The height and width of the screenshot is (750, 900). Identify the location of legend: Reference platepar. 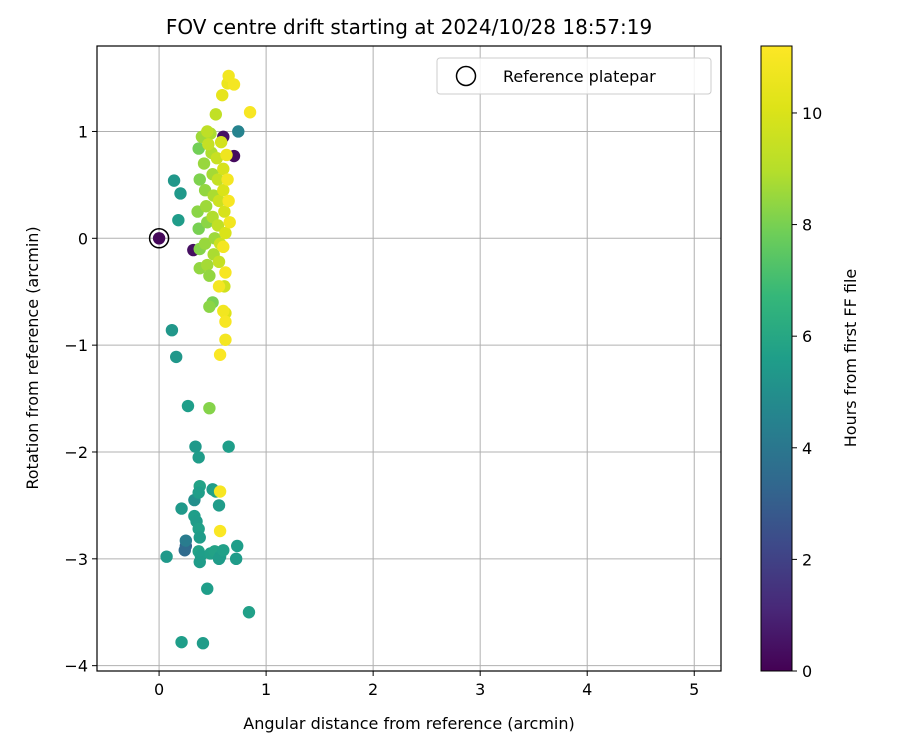
(574, 76).